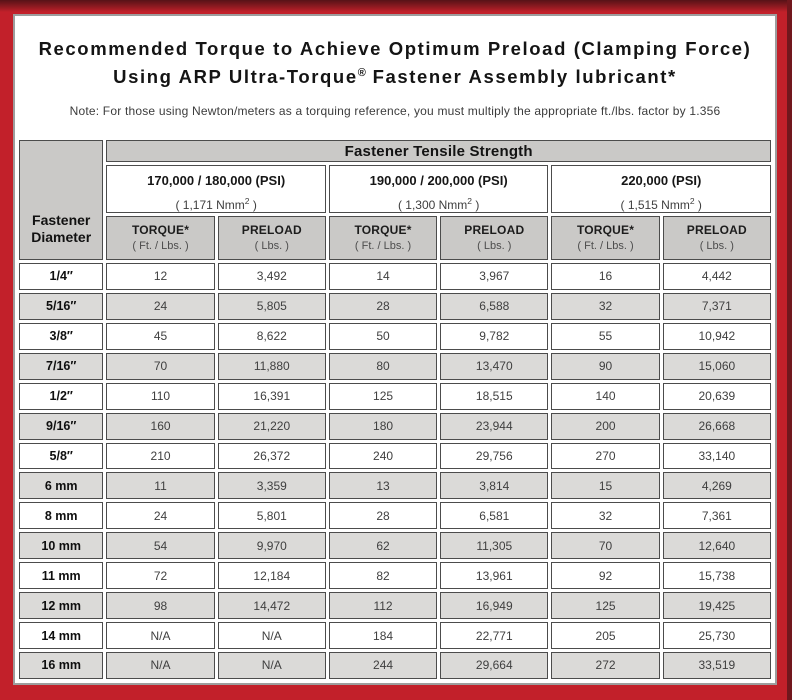  What do you see at coordinates (61, 396) in the screenshot?
I see `fastener-diameter-cell: 1/2″` at bounding box center [61, 396].